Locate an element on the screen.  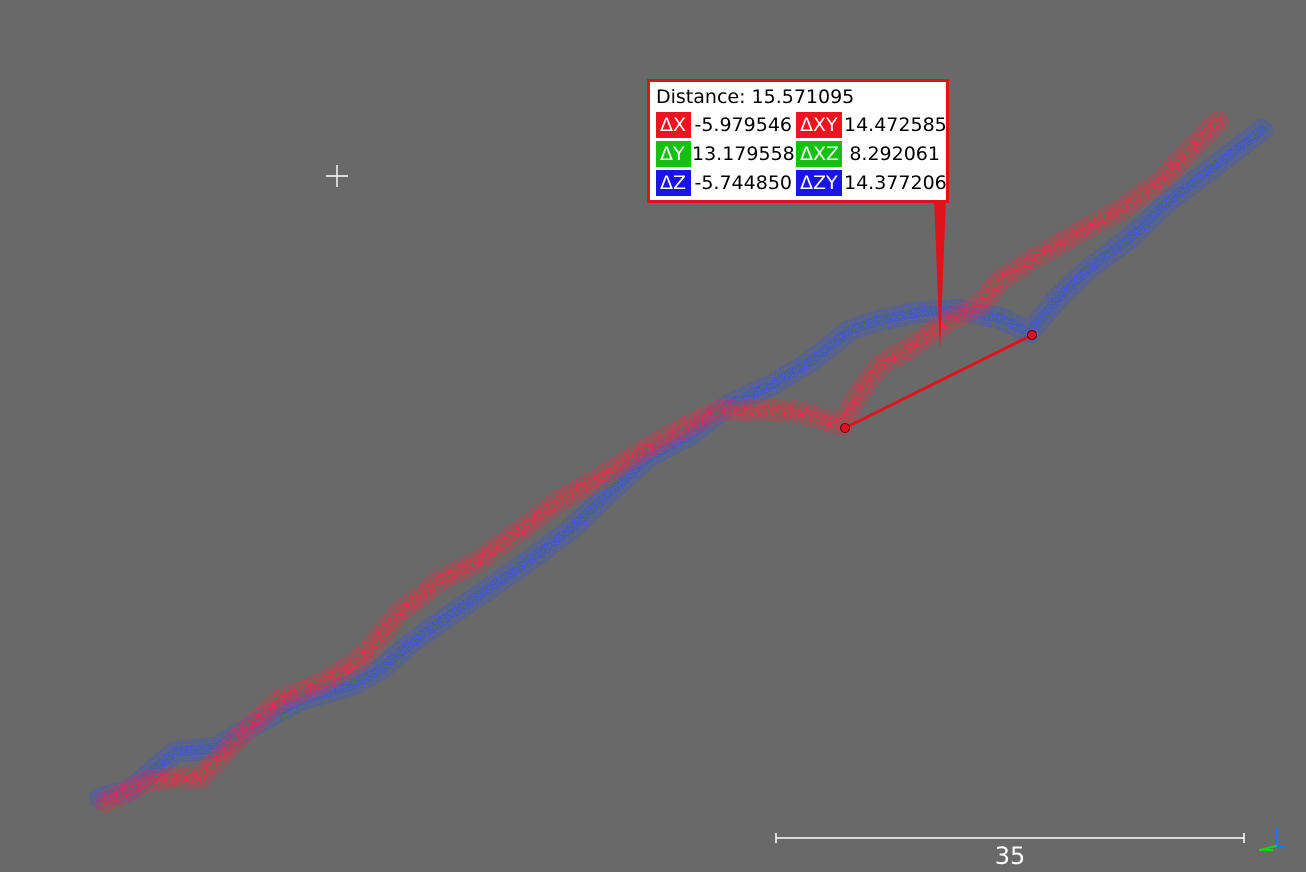
distance-measurement is located at coordinates (938, 315).